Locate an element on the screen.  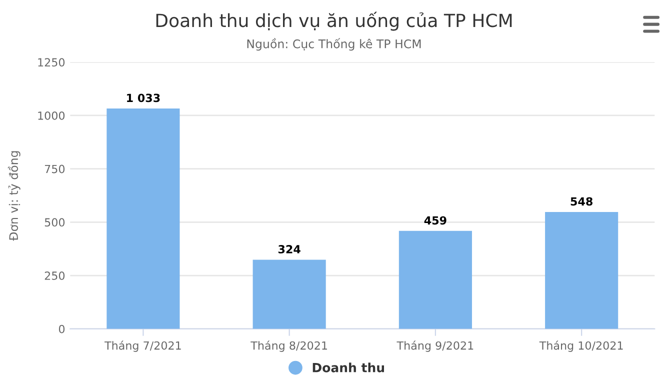
data-label: 324 is located at coordinates (289, 249).